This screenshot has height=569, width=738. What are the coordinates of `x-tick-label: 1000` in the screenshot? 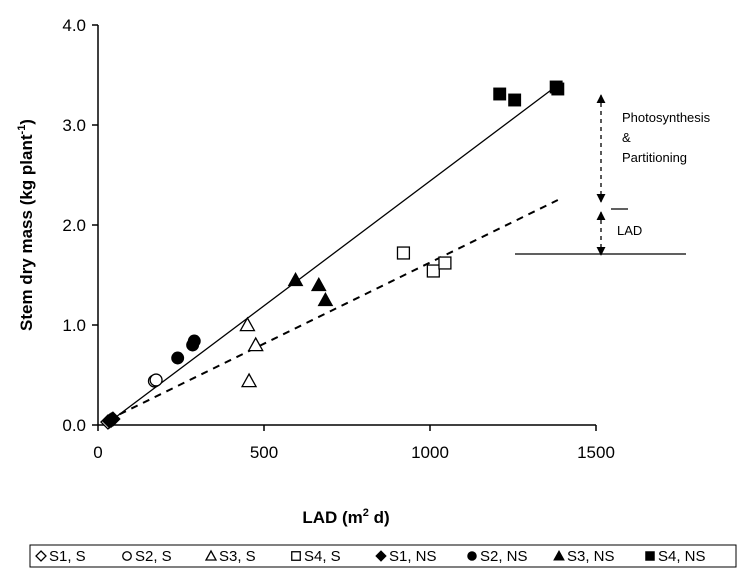 It's located at (430, 452).